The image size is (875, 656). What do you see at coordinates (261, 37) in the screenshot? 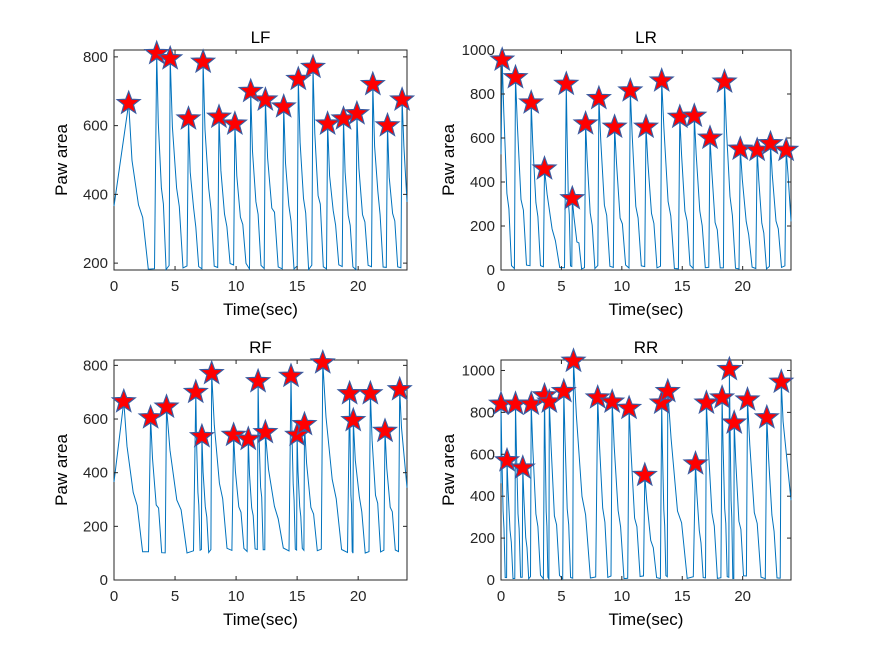
I see `subplot-title: LF` at bounding box center [261, 37].